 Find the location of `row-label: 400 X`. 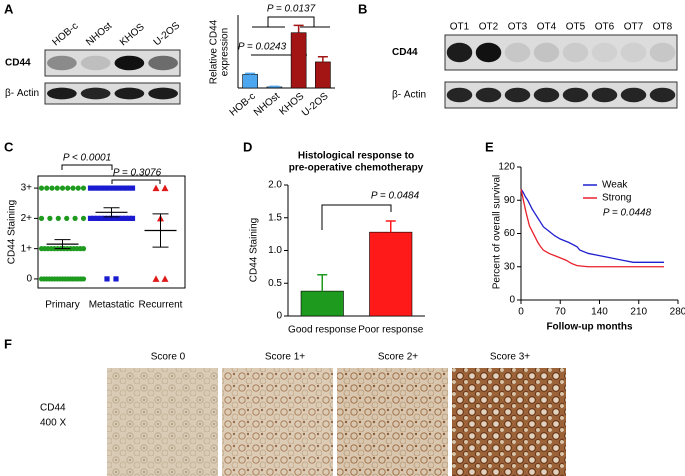

row-label: 400 X is located at coordinates (53, 423).